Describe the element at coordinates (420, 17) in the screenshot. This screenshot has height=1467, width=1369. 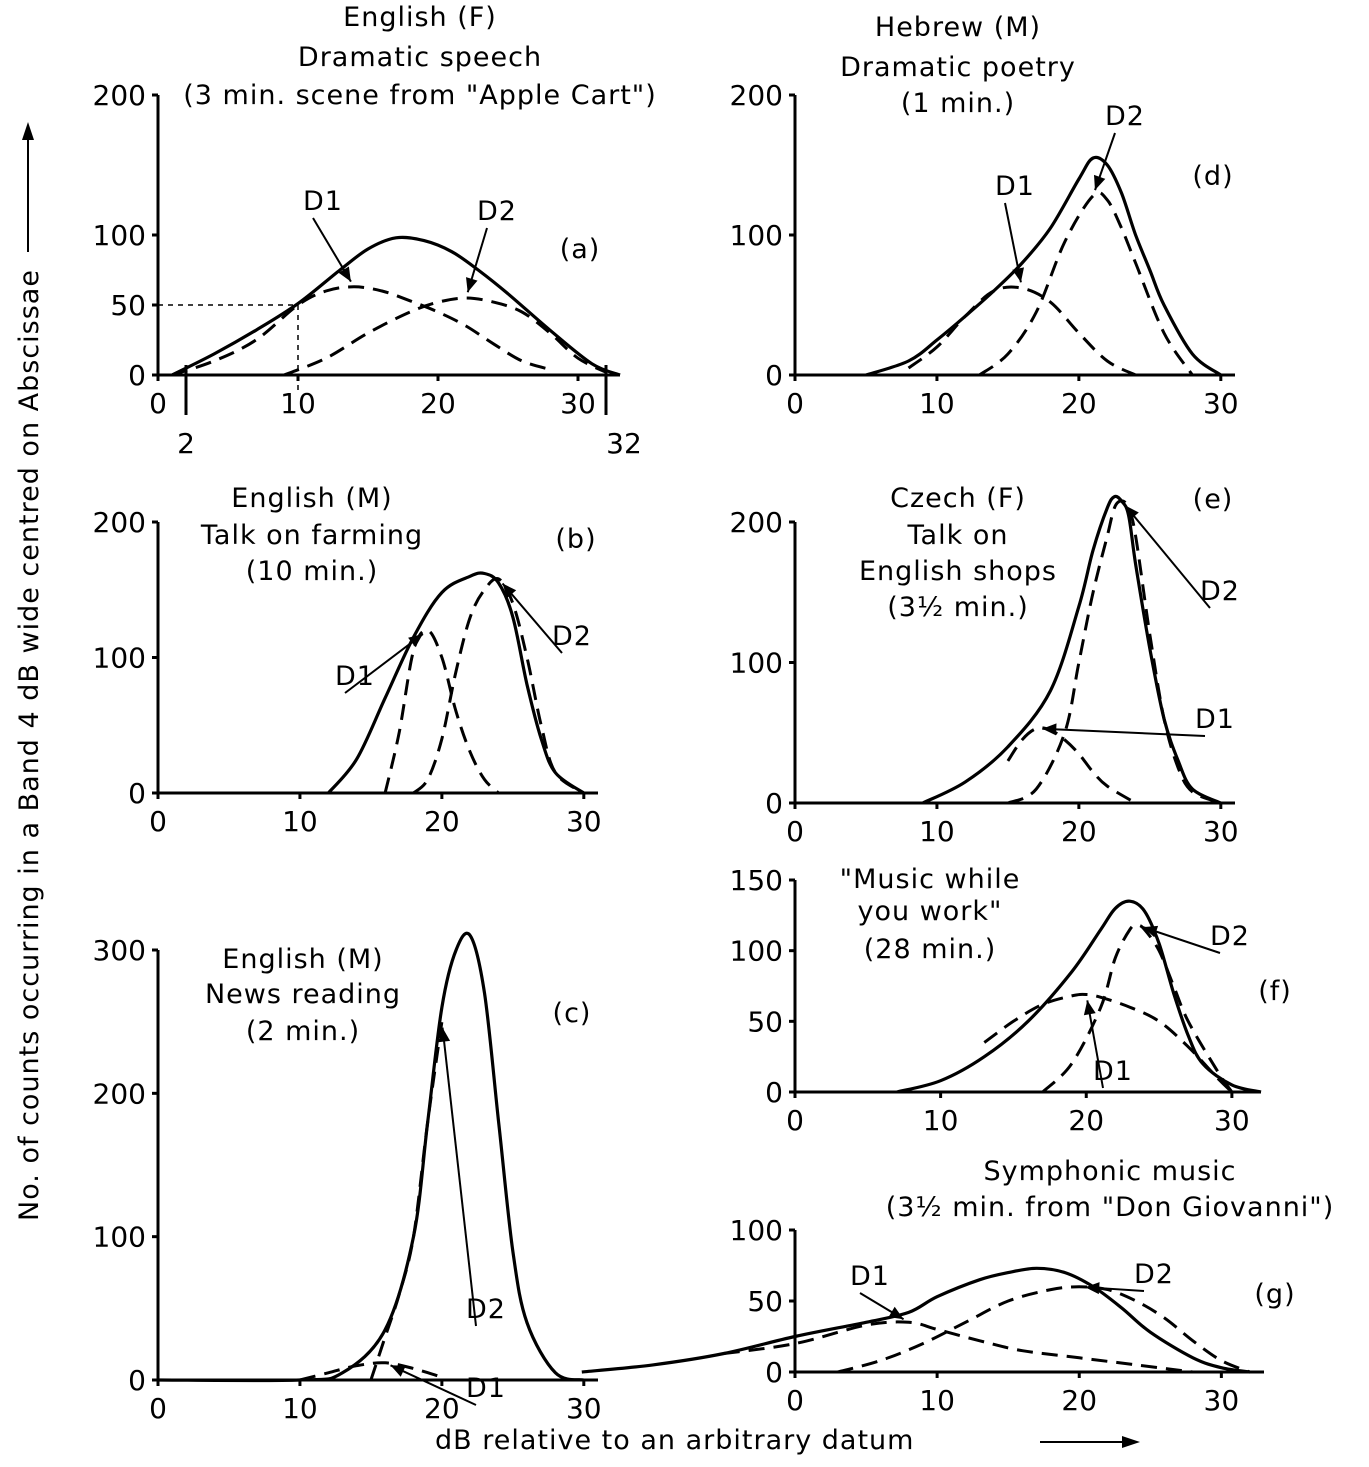
I see `panel-title-line: English (F)` at that location.